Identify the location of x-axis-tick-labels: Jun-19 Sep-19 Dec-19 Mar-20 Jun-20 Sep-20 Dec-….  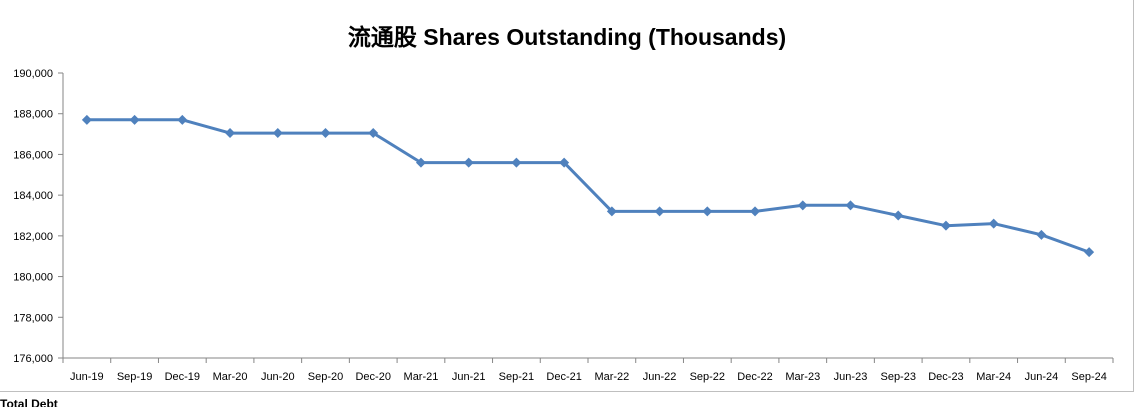
(588, 377).